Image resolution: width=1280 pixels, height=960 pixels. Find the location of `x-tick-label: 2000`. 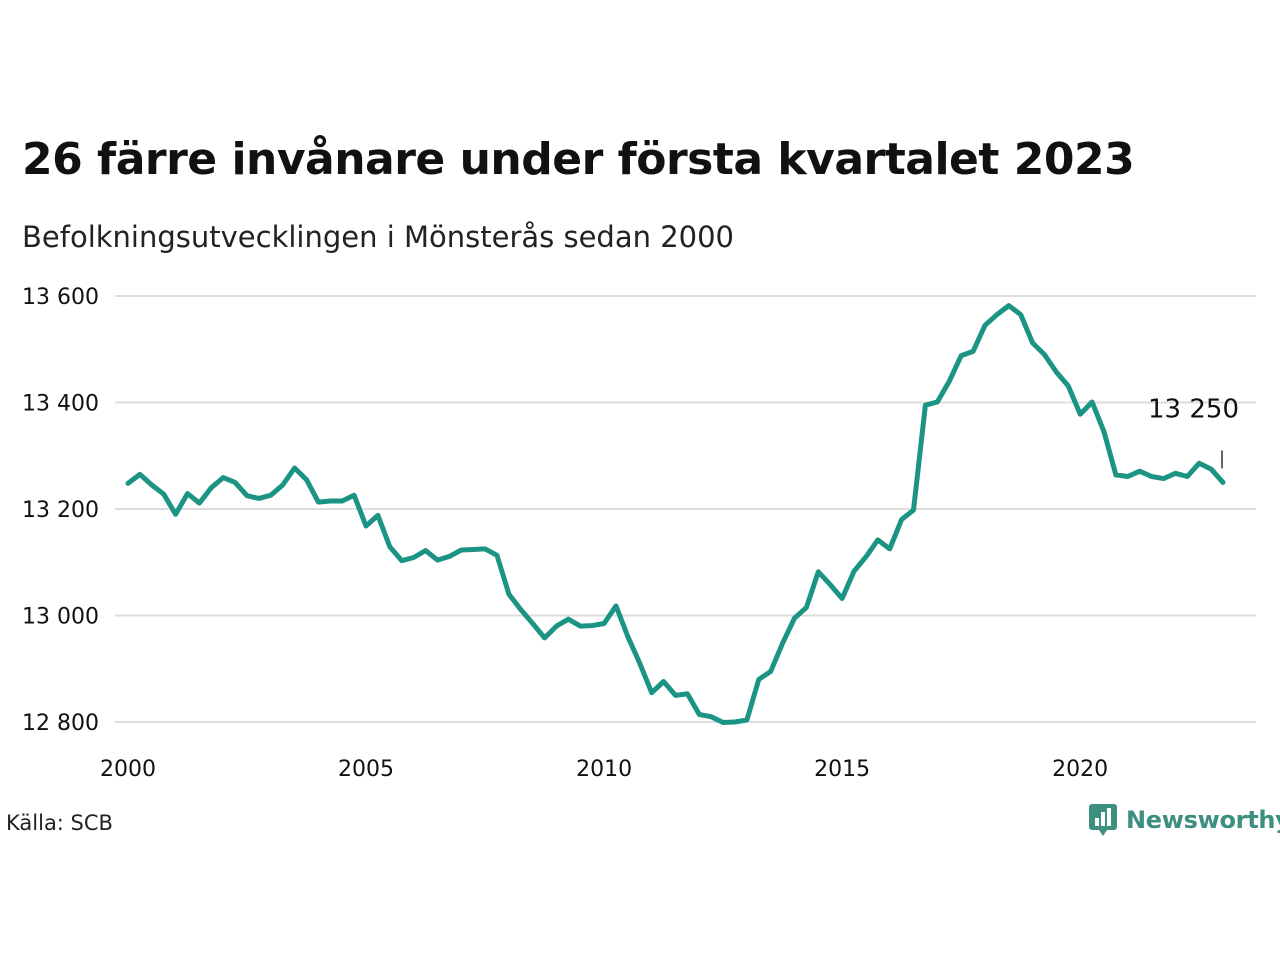

x-tick-label: 2000 is located at coordinates (128, 769).